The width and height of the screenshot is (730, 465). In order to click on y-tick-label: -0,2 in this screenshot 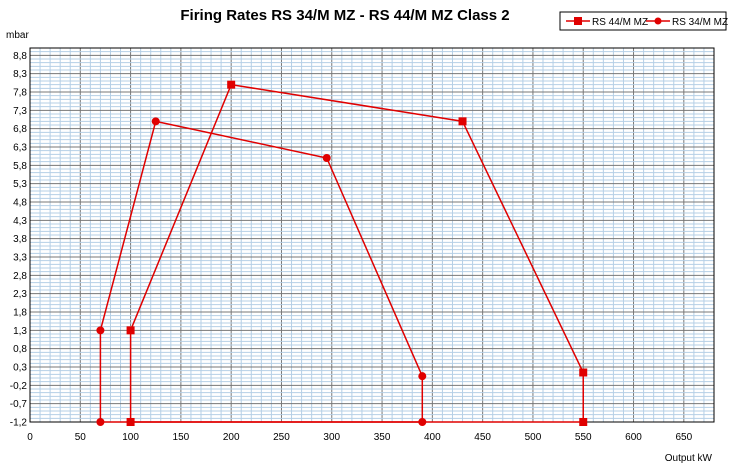, I will do `click(19, 386)`.